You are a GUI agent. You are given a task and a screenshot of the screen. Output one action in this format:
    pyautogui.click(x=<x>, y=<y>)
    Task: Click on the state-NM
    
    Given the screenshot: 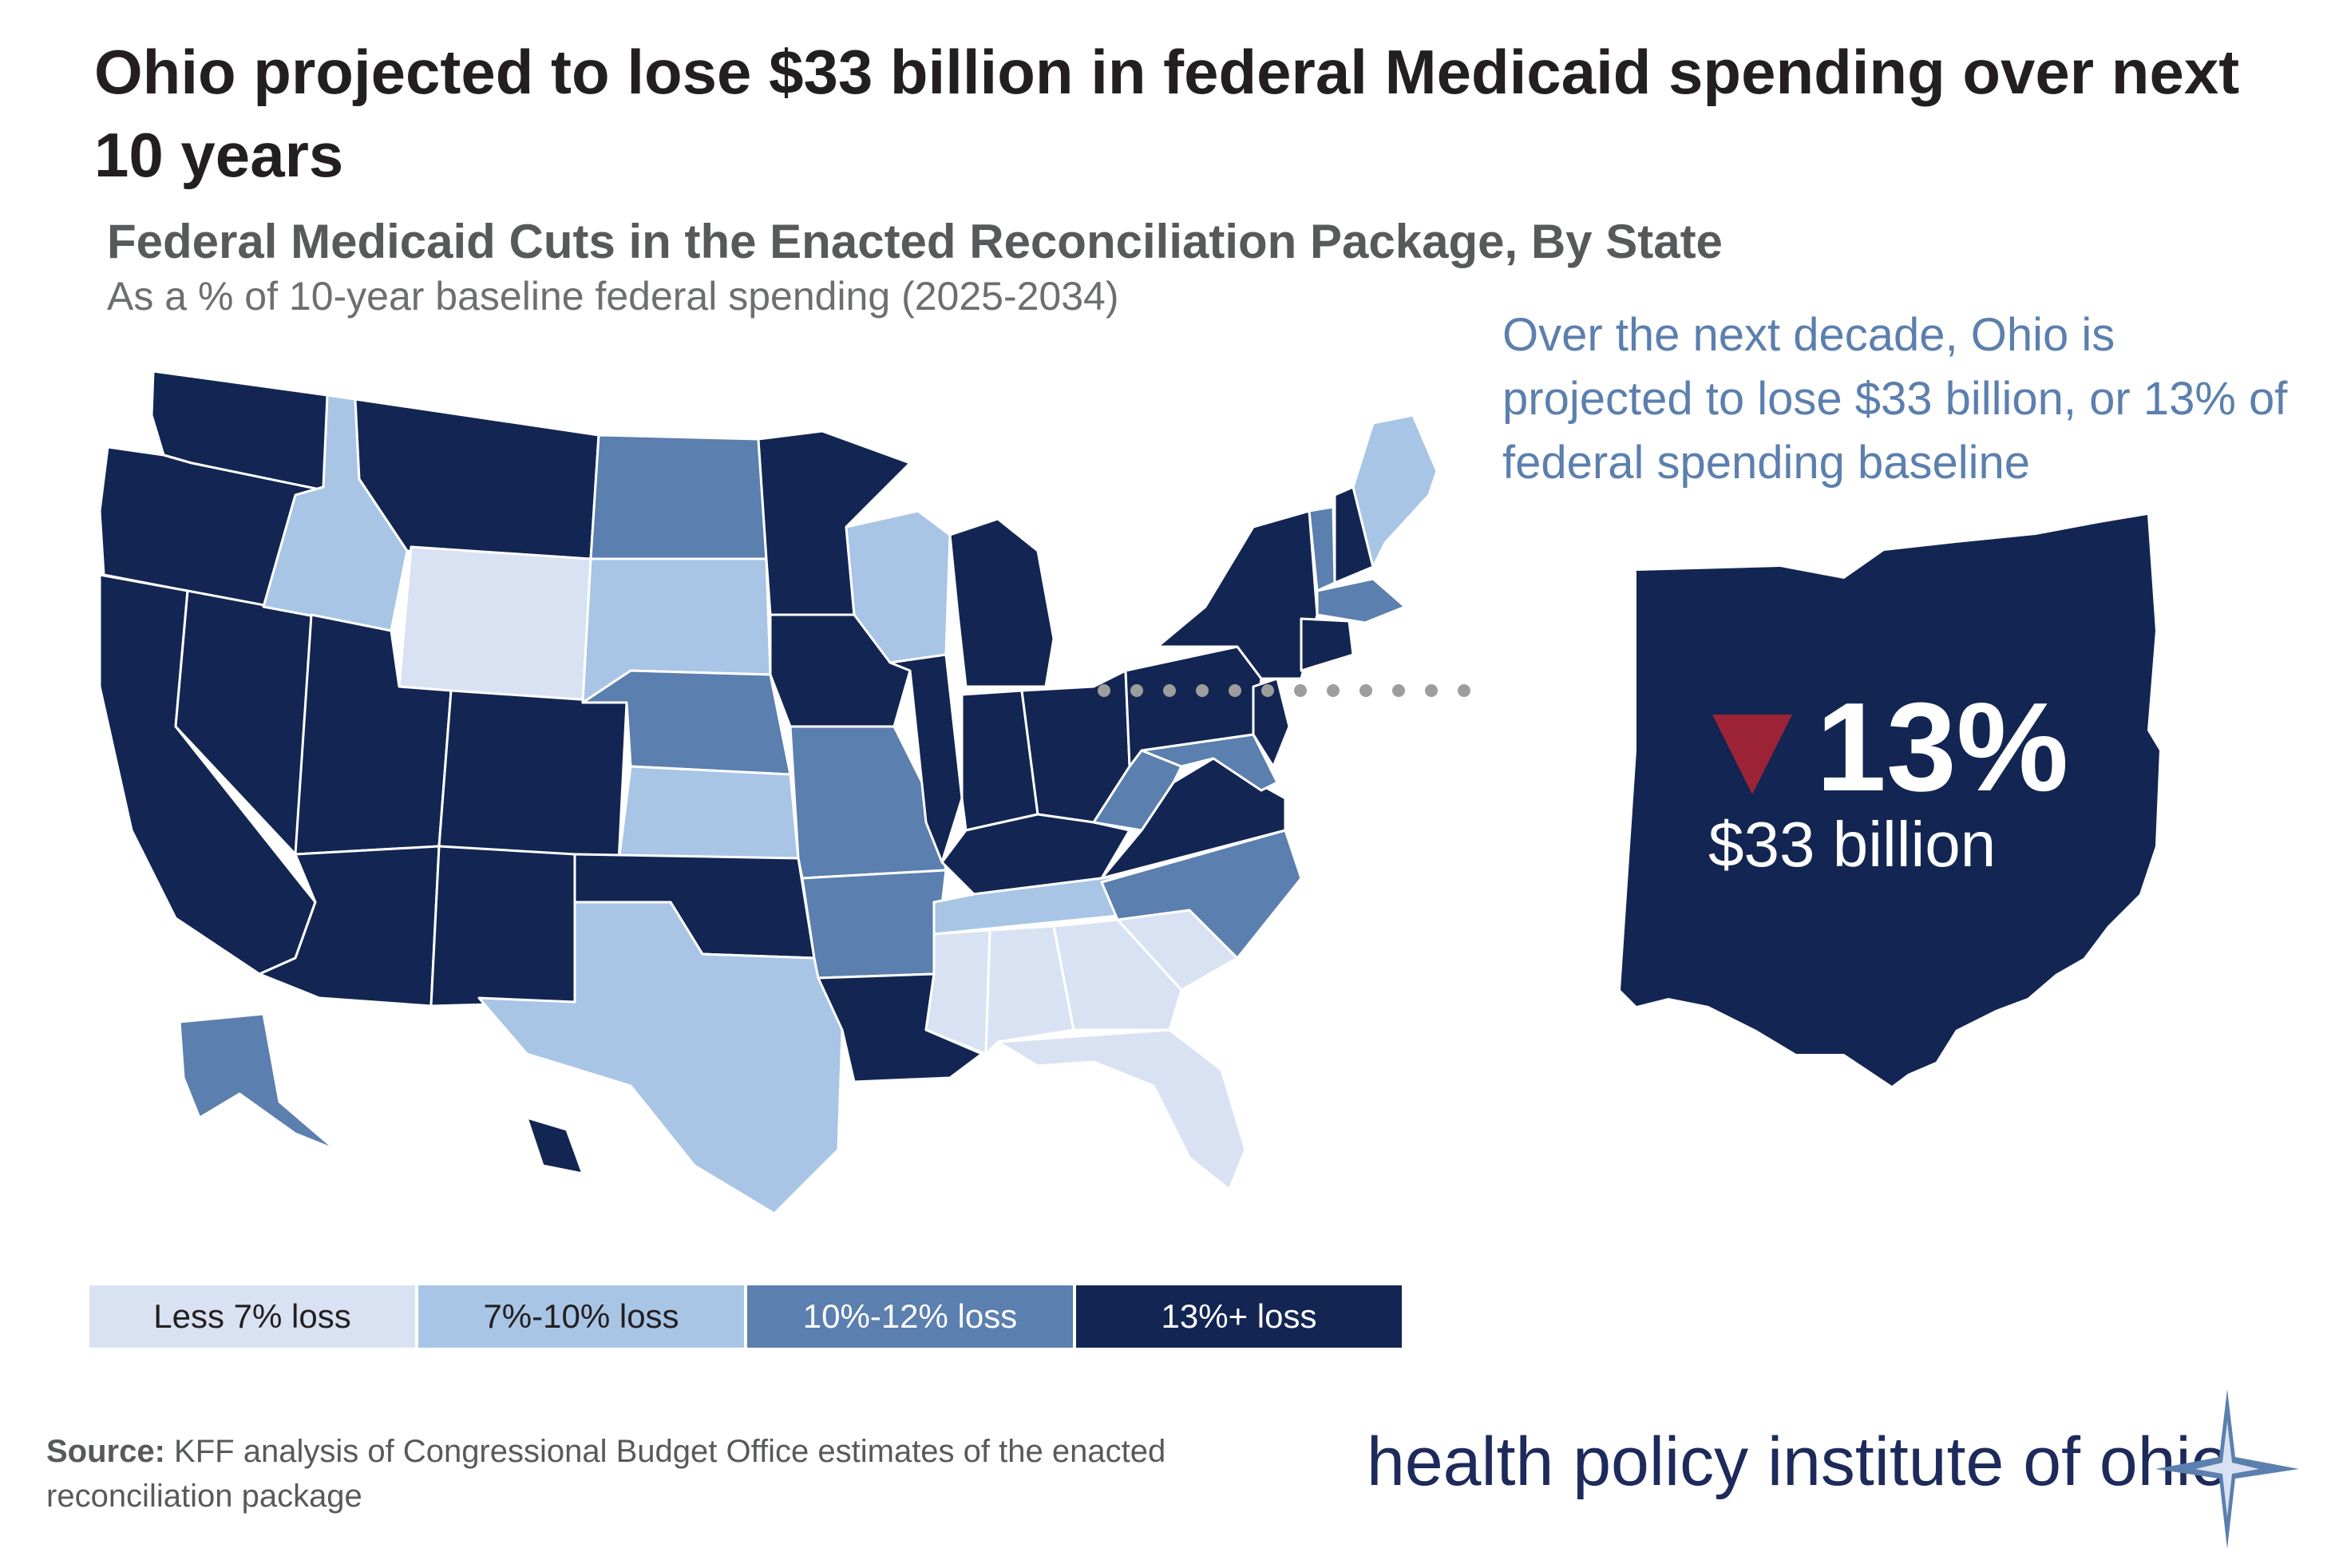 What is the action you would take?
    pyautogui.click(x=503, y=927)
    